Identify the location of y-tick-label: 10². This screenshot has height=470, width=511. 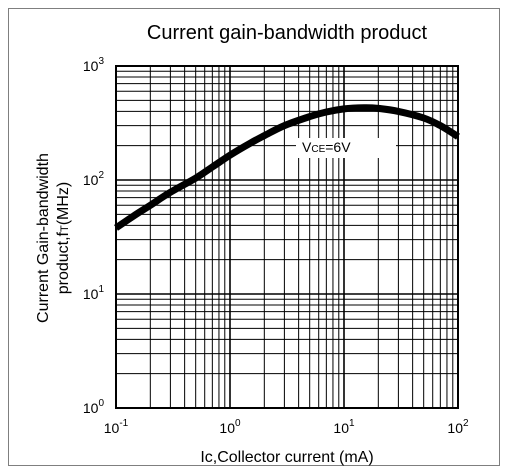
(94, 179).